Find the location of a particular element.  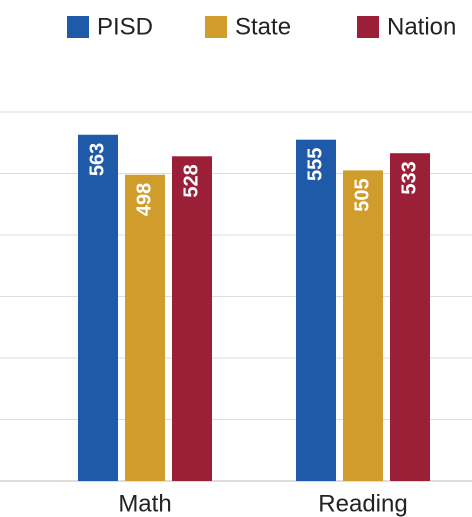

legend-label: State is located at coordinates (263, 26).